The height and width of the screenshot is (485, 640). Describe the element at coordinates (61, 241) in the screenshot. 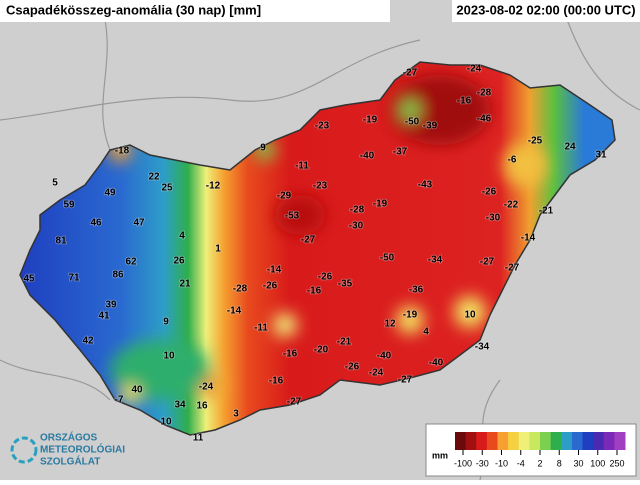

I see `station-value: 81` at that location.